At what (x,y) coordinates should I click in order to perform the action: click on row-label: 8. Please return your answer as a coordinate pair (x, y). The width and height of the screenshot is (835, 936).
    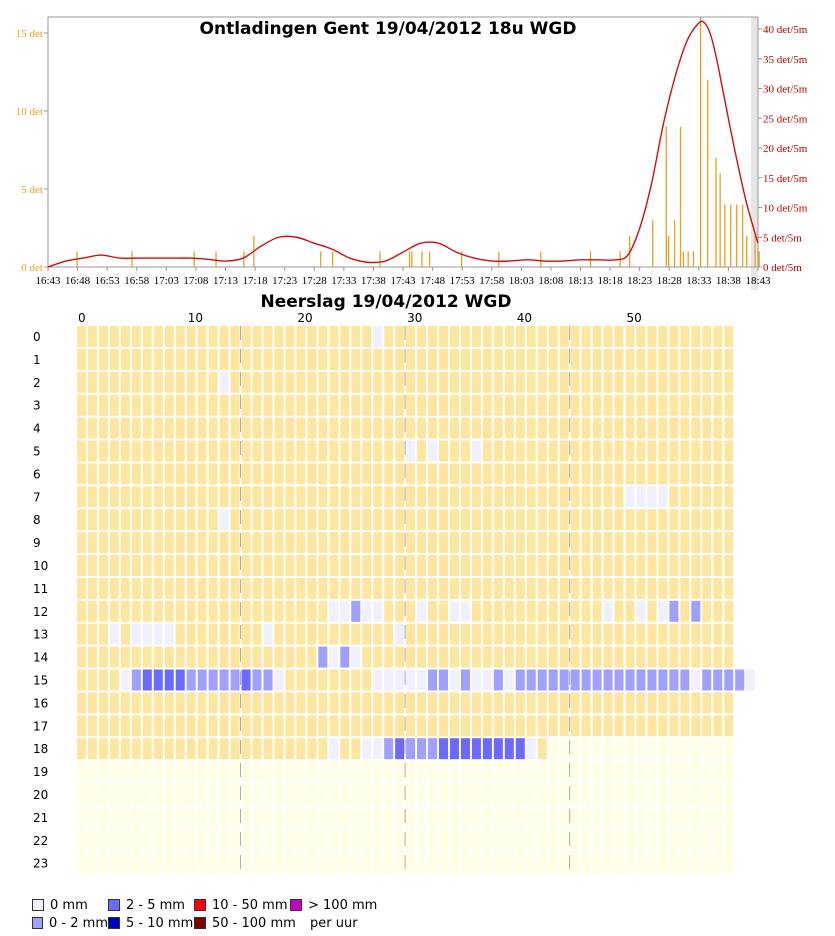
    Looking at the image, I should click on (37, 520).